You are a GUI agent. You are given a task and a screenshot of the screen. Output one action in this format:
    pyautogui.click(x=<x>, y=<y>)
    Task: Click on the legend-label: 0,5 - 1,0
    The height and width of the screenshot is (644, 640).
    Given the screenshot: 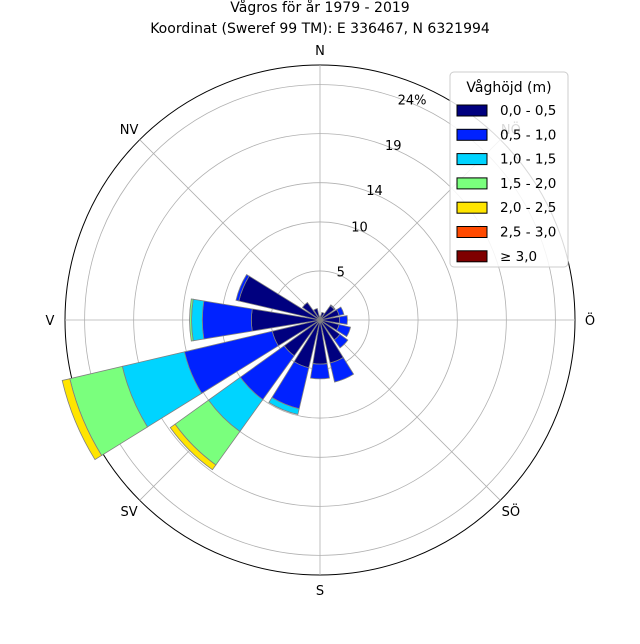 What is the action you would take?
    pyautogui.click(x=528, y=135)
    